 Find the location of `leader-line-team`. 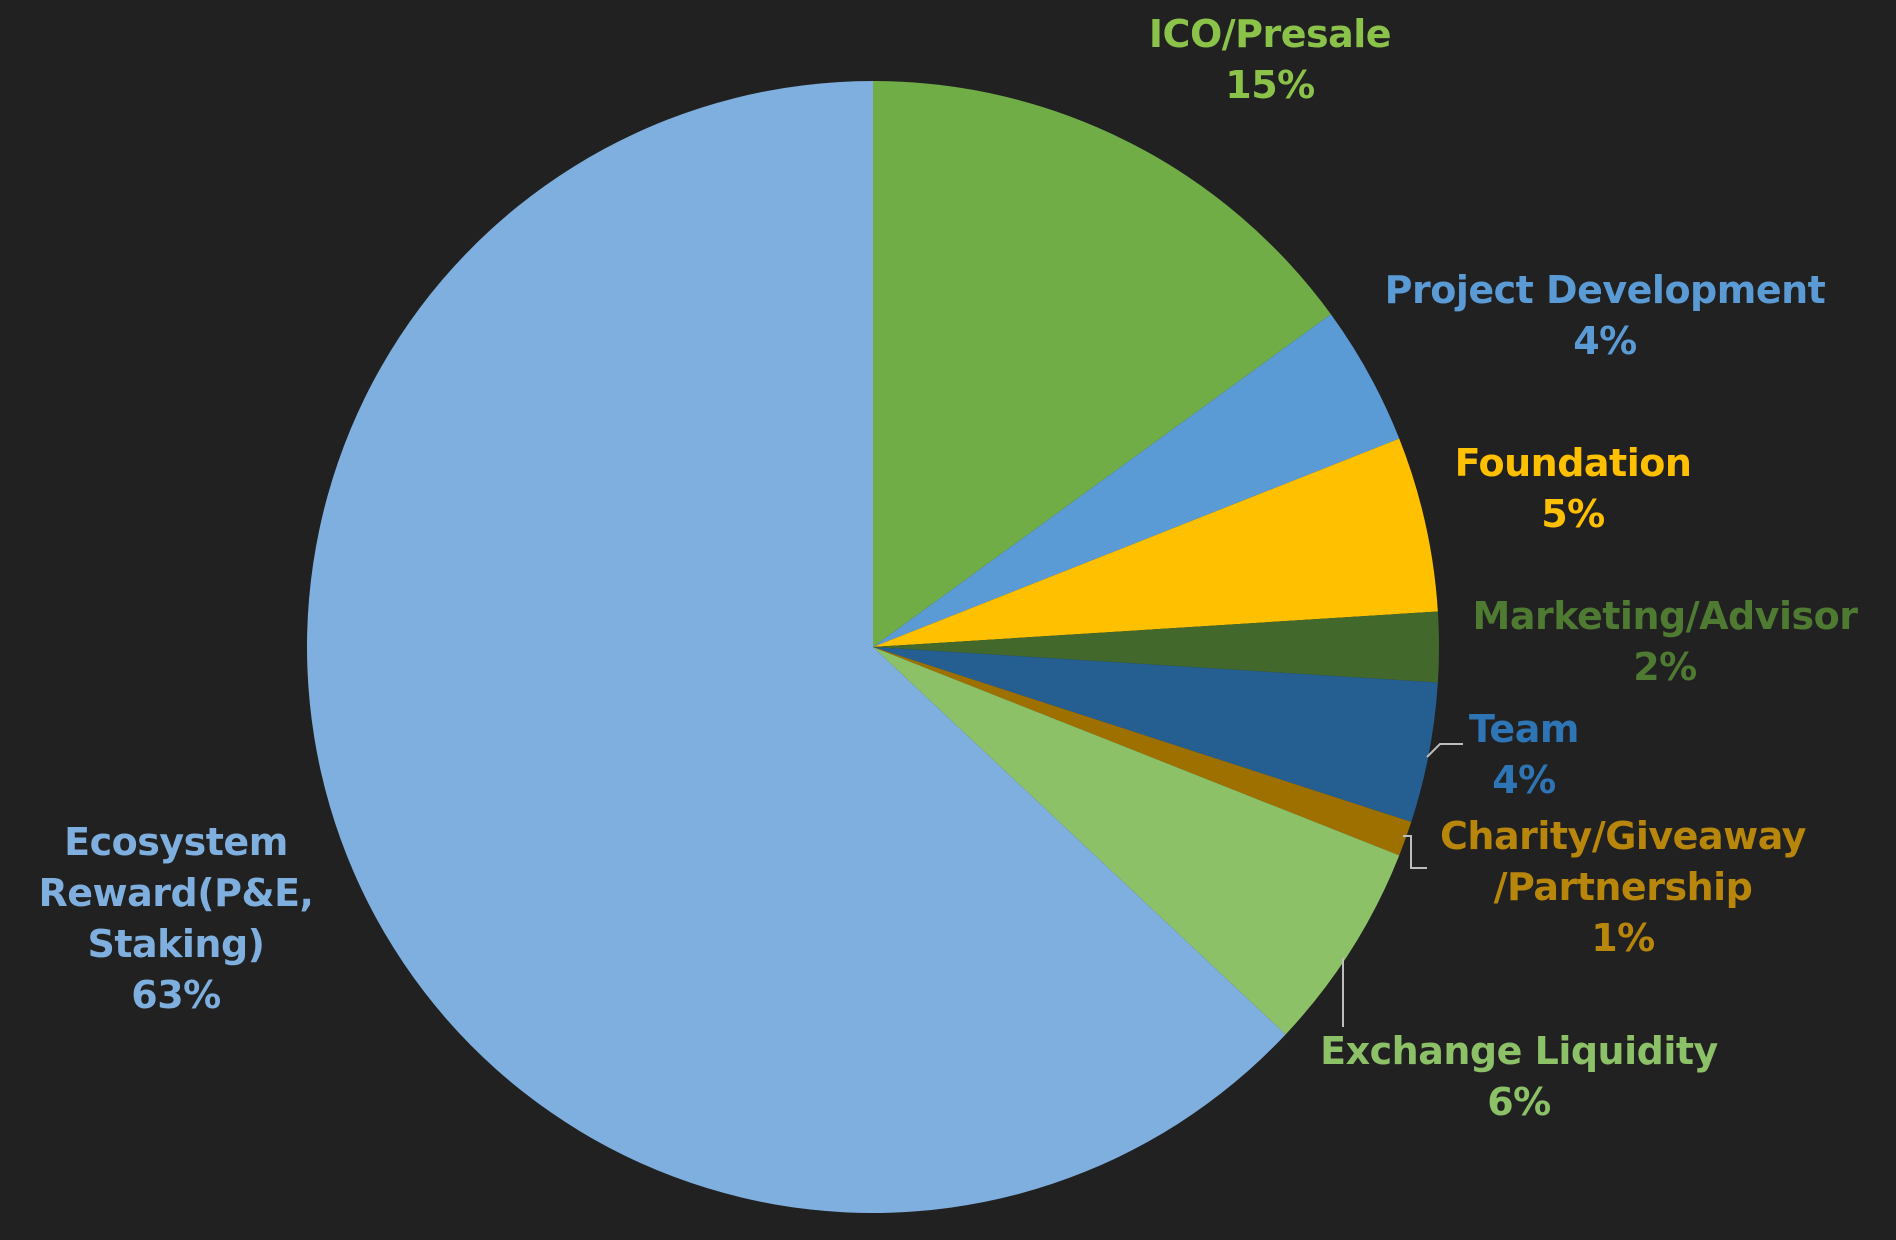

leader-line-team is located at coordinates (1444, 750).